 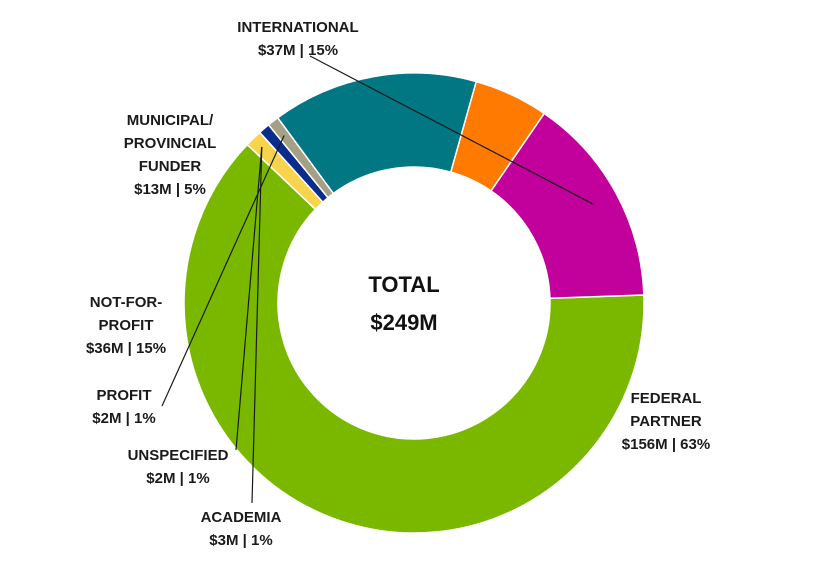 I want to click on label-academia-name-line: ACADEMIA, so click(x=241, y=517).